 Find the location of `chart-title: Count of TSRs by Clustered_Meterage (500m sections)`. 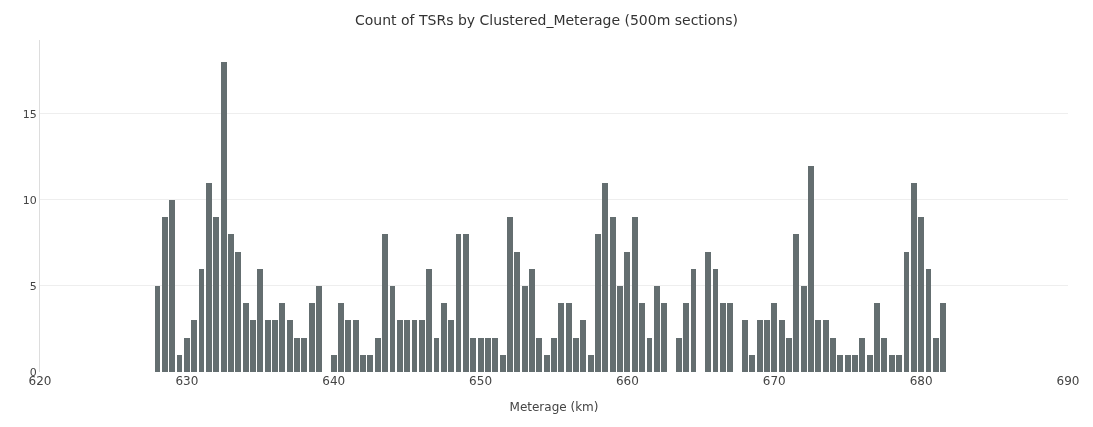

chart-title: Count of TSRs by Clustered_Meterage (500m sections) is located at coordinates (546, 19).